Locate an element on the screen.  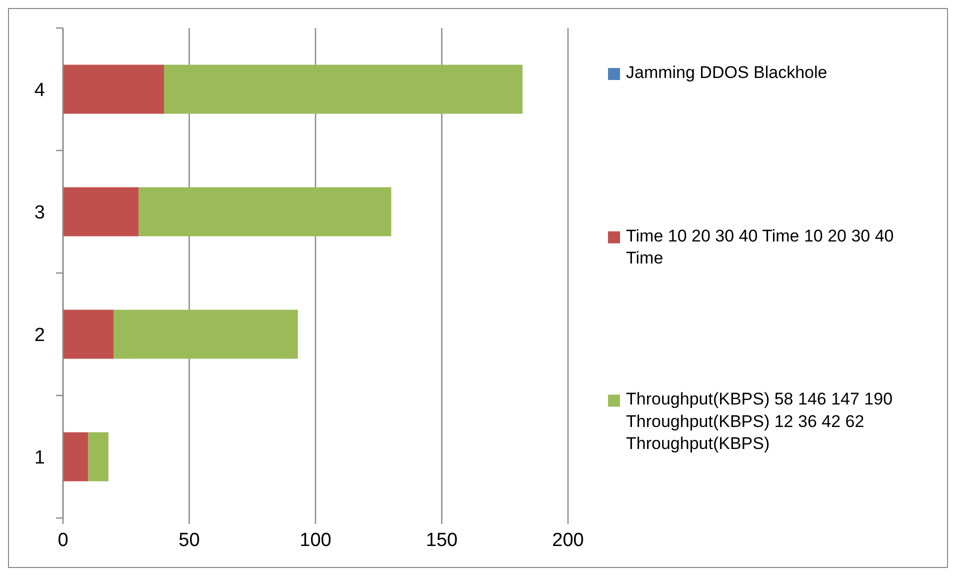
y-tick-label: 4 is located at coordinates (40, 90).